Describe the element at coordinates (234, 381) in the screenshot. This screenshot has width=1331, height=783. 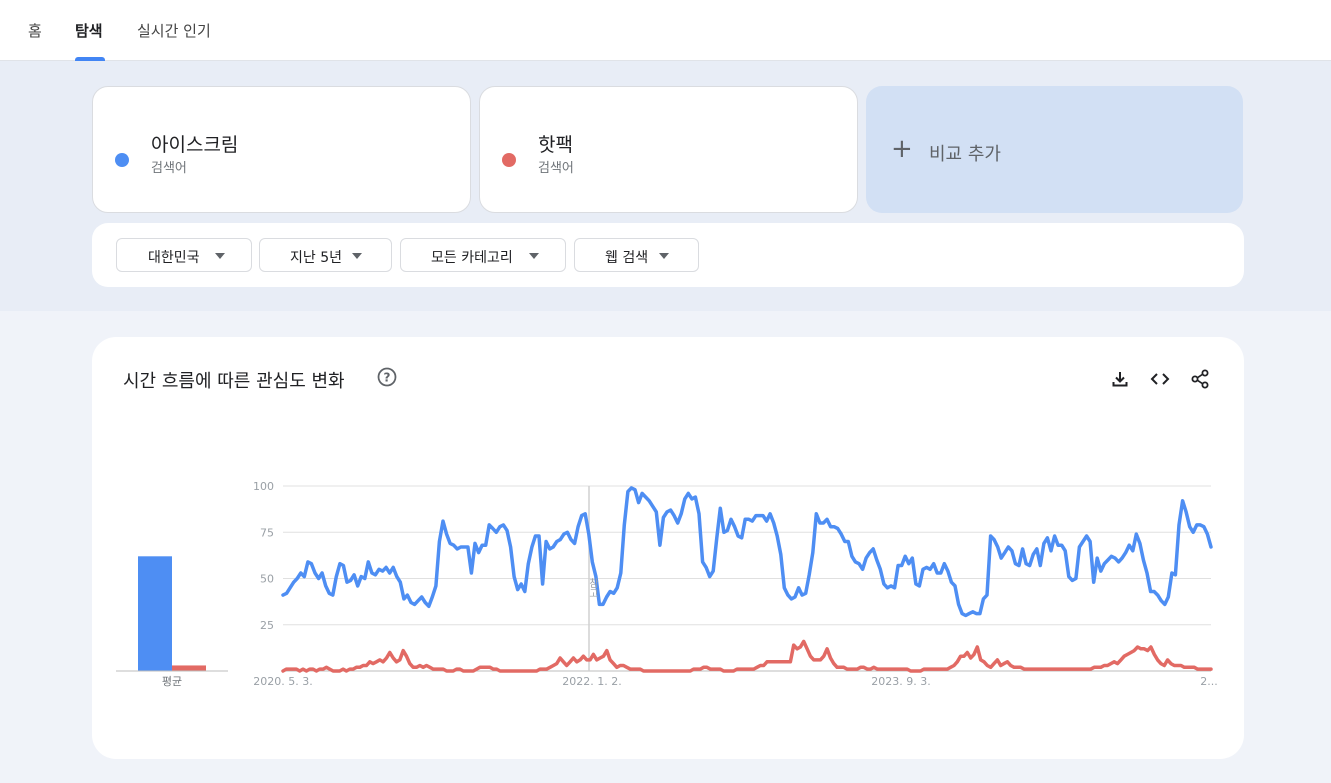
I see `chart-title: 시간 흐름에 따른 관심도 변화` at that location.